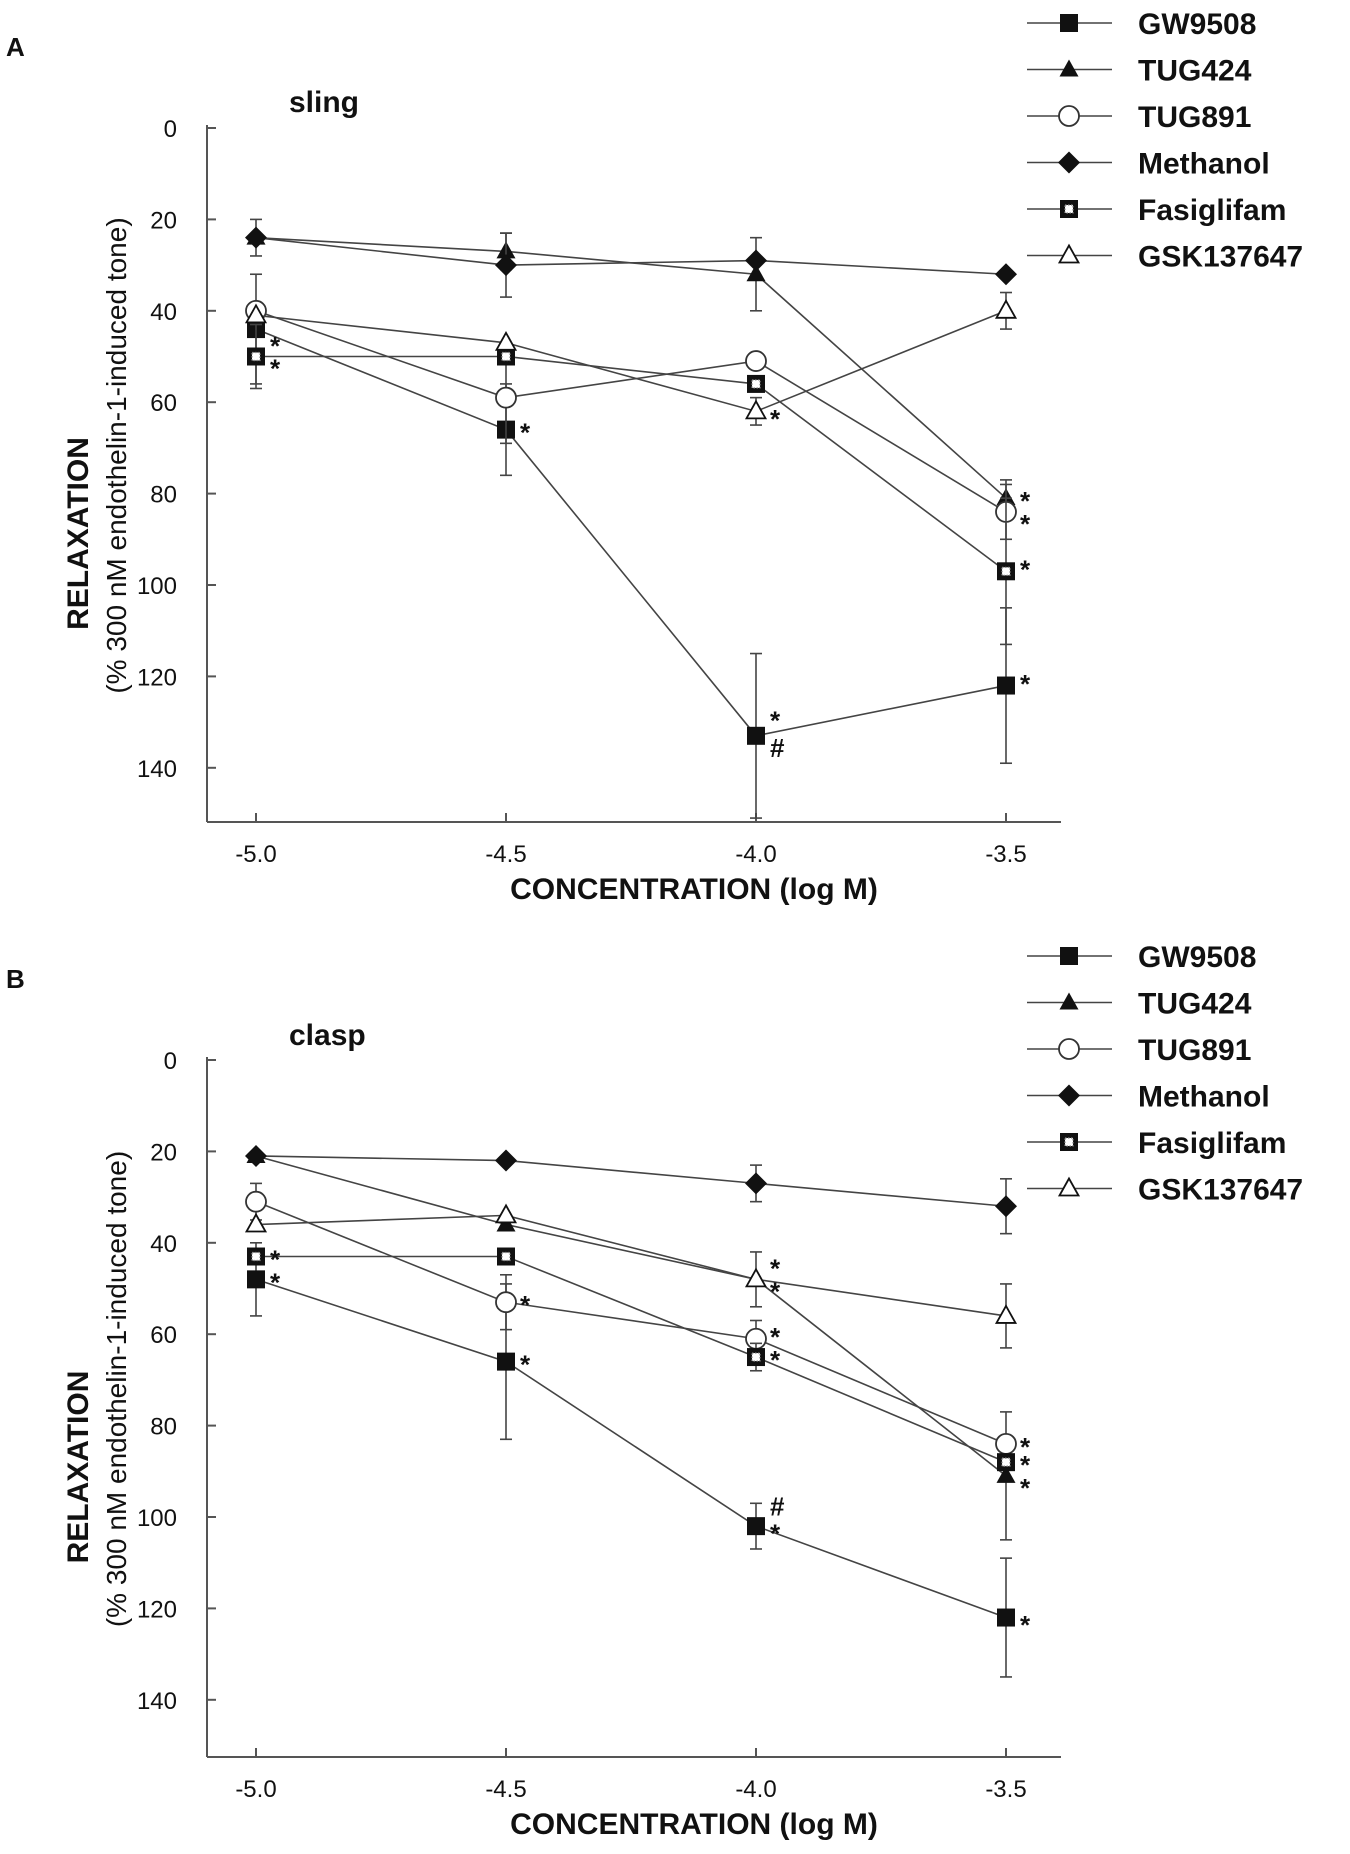 The width and height of the screenshot is (1350, 1854). What do you see at coordinates (15, 47) in the screenshot?
I see `panel-letter: A` at bounding box center [15, 47].